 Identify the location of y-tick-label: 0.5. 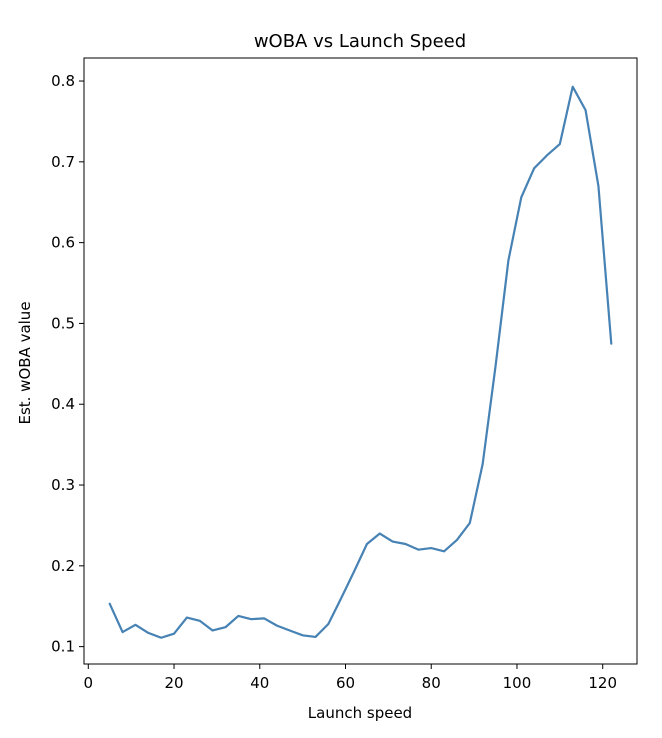
(63, 323).